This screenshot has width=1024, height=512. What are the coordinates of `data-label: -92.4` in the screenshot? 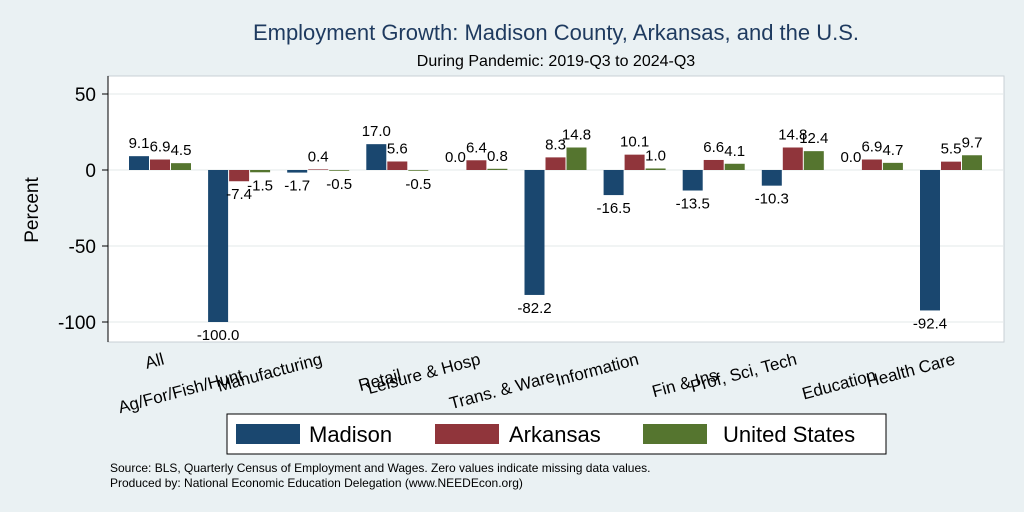 It's located at (930, 323).